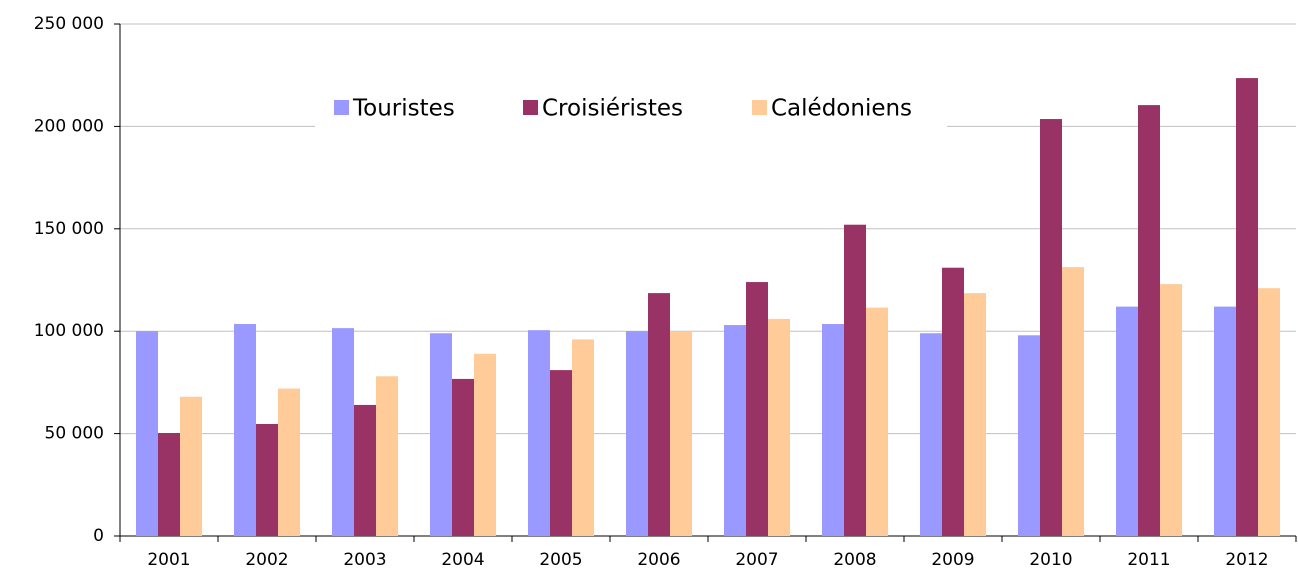 The width and height of the screenshot is (1298, 579). What do you see at coordinates (403, 109) in the screenshot?
I see `legend-label: Touristes` at bounding box center [403, 109].